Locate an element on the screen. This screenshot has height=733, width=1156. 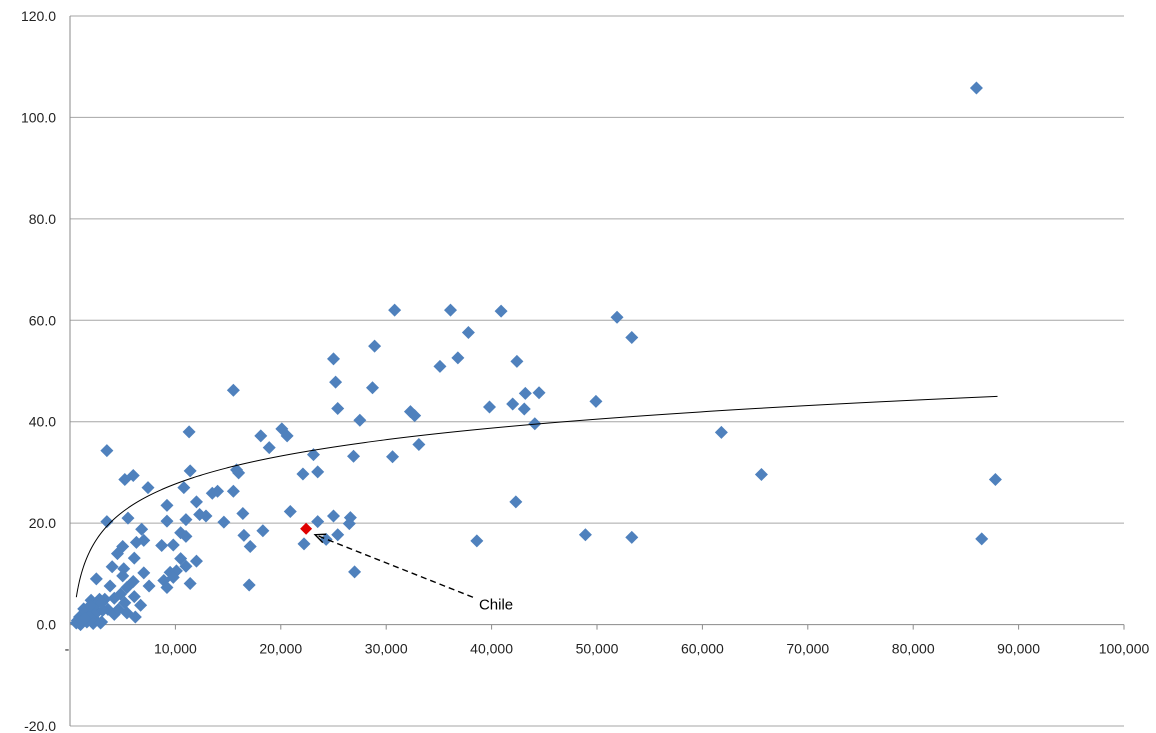
y-tick-label: 20.0 is located at coordinates (42, 523).